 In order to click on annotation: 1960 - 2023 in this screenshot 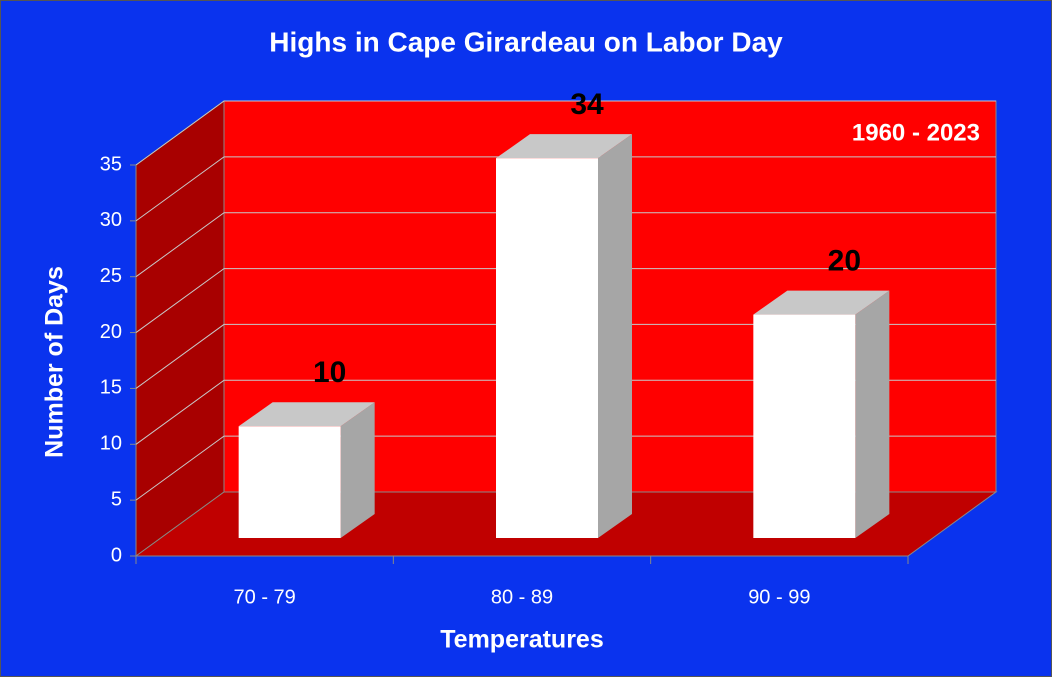, I will do `click(916, 132)`.